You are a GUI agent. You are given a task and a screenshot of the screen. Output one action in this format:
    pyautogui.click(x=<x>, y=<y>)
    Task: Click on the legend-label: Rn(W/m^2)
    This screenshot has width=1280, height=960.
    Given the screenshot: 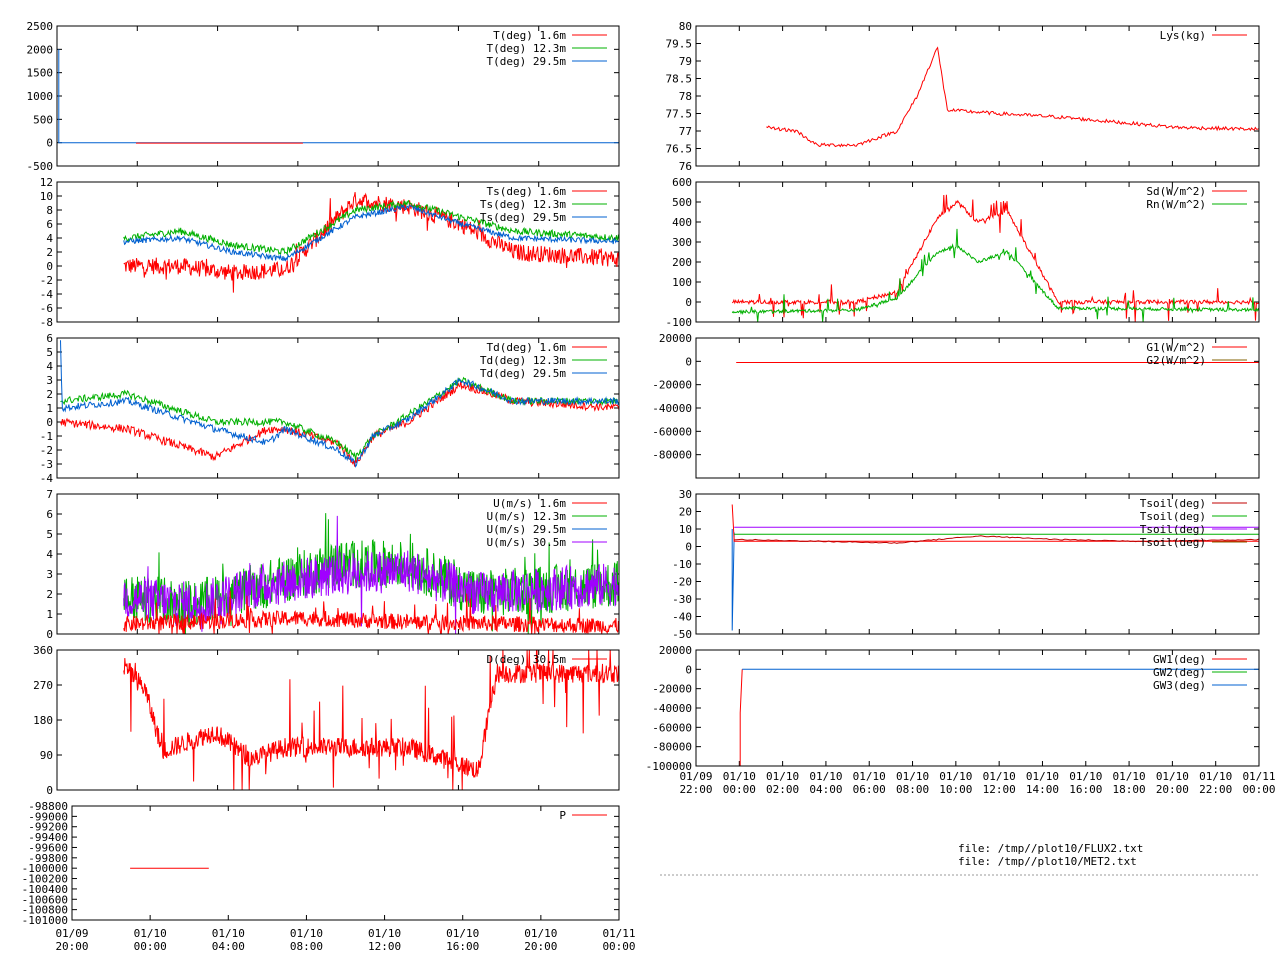 What is the action you would take?
    pyautogui.click(x=1176, y=204)
    